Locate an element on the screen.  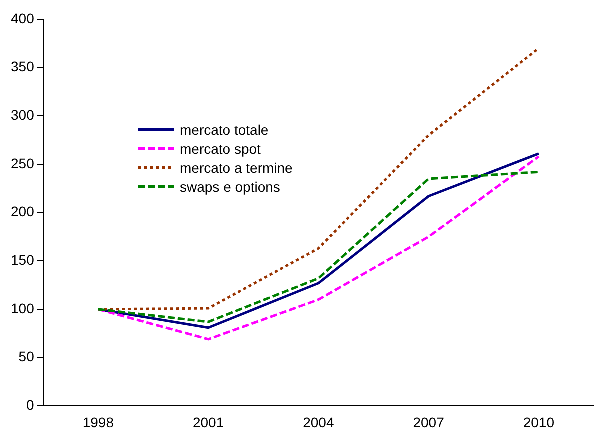
legend-label: swaps e options is located at coordinates (230, 186).